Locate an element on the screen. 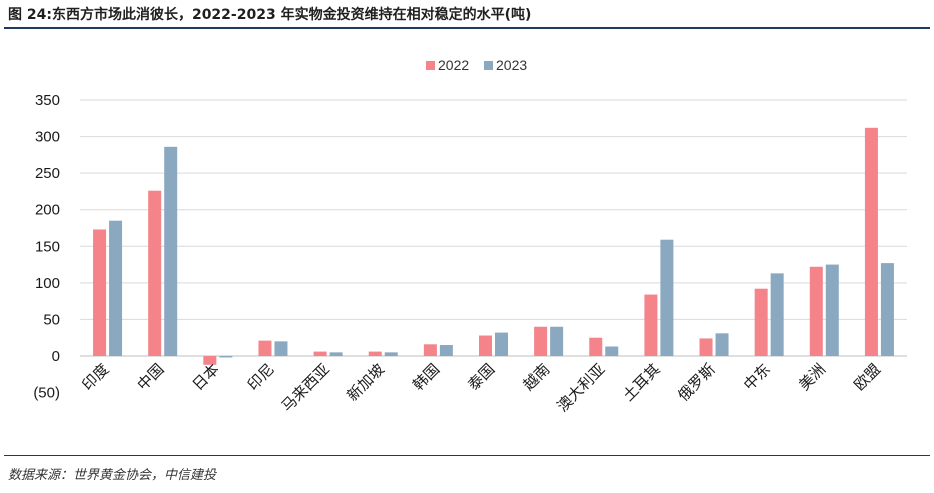 Image resolution: width=934 pixels, height=493 pixels. y-tick-label: 100 is located at coordinates (47, 283).